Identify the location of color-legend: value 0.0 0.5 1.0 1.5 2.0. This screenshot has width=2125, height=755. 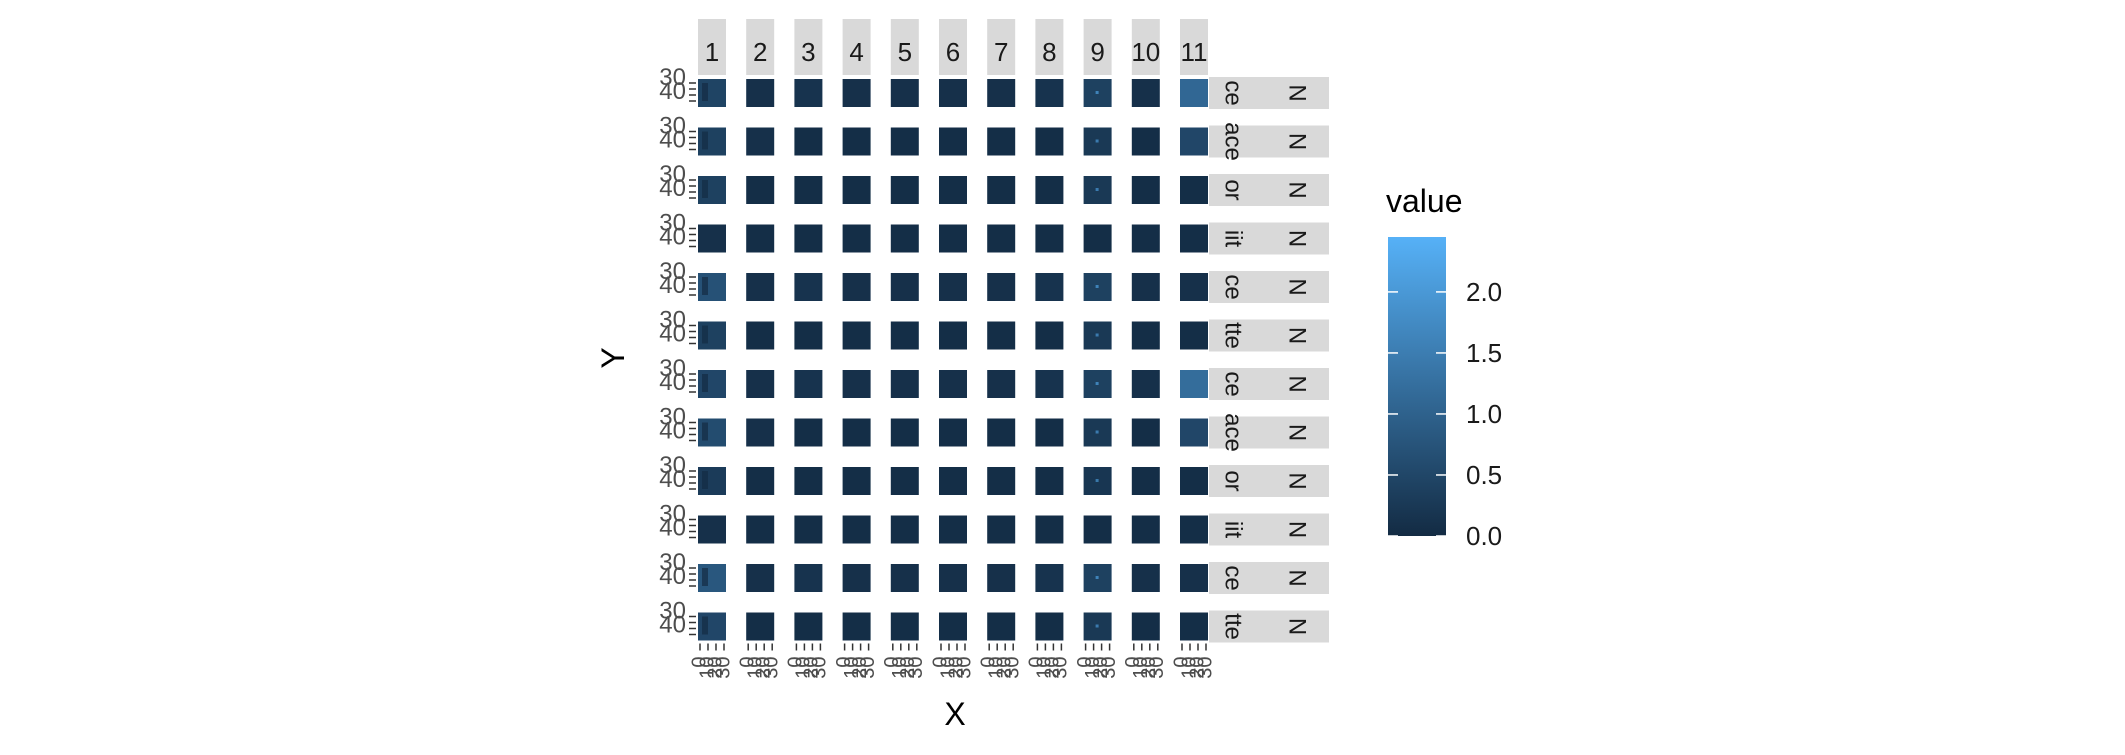
(1444, 367).